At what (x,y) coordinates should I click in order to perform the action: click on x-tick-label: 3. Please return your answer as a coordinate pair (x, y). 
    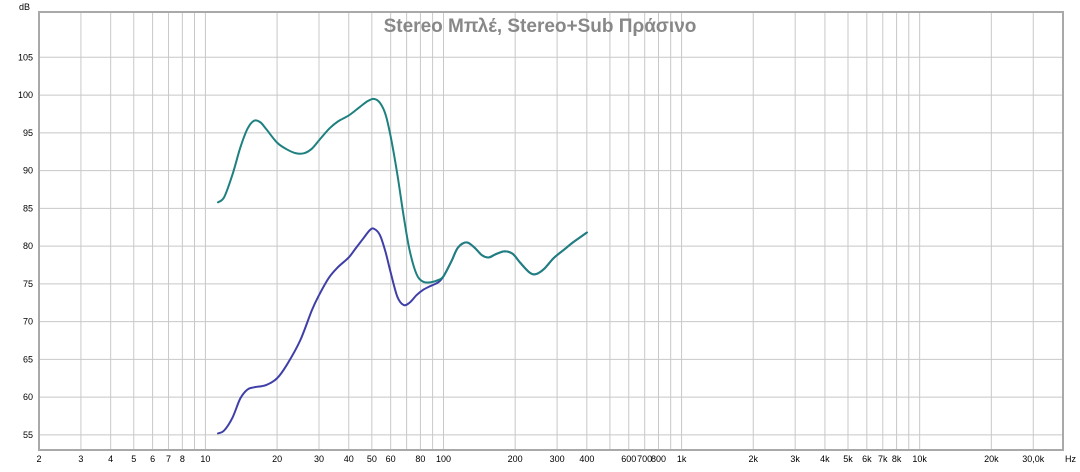
    Looking at the image, I should click on (80, 459).